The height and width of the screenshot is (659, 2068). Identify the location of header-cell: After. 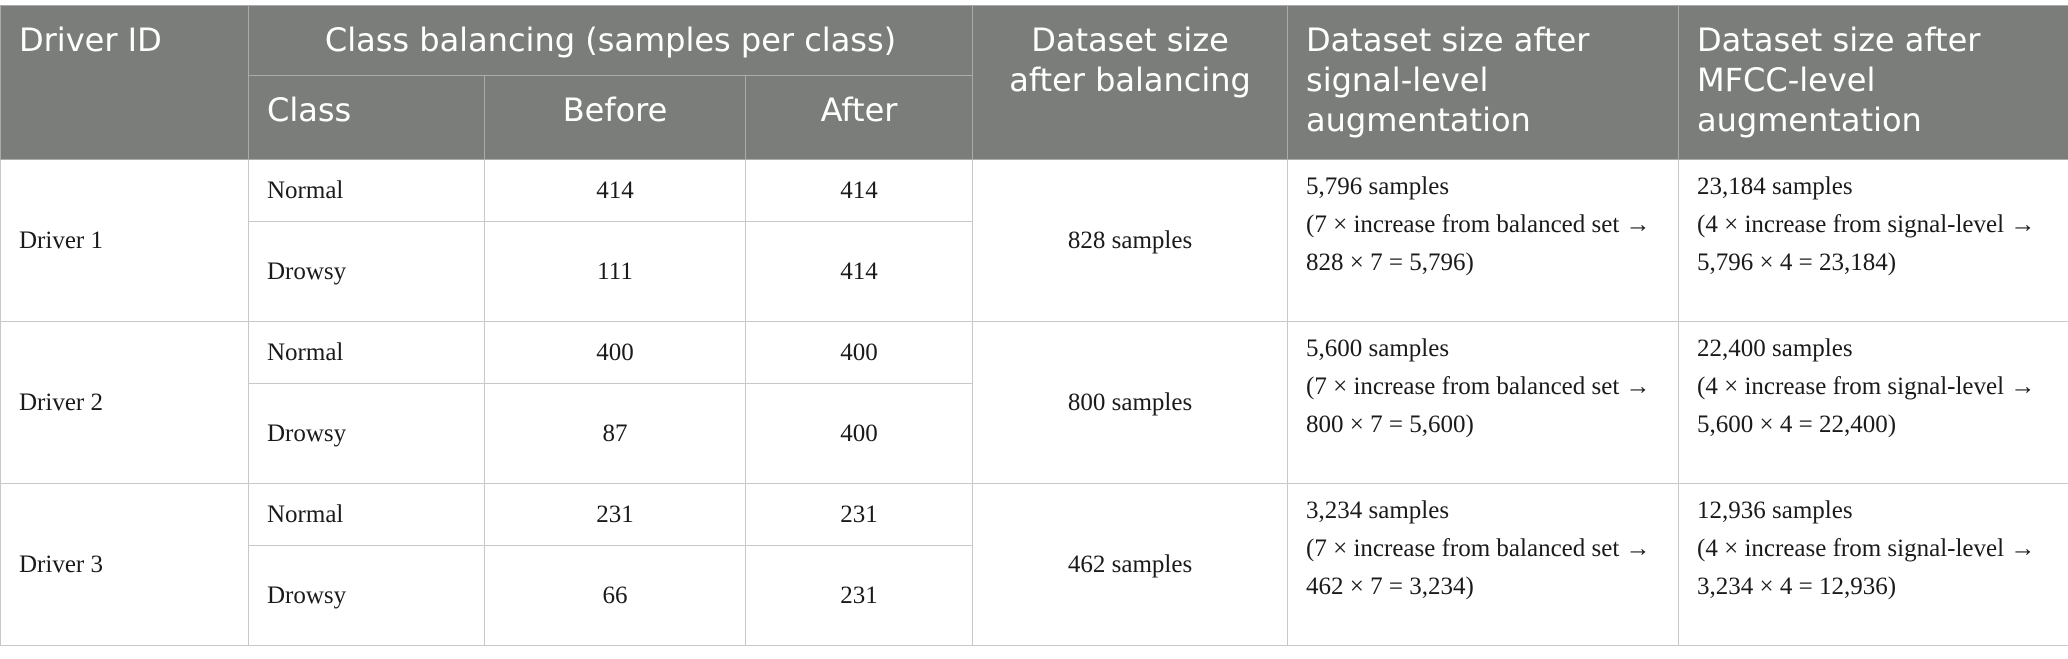
(859, 117).